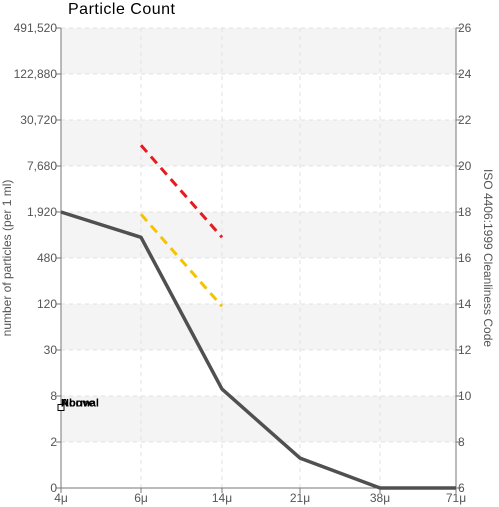 Image resolution: width=499 pixels, height=507 pixels. I want to click on x-tick-label: 21μ, so click(300, 498).